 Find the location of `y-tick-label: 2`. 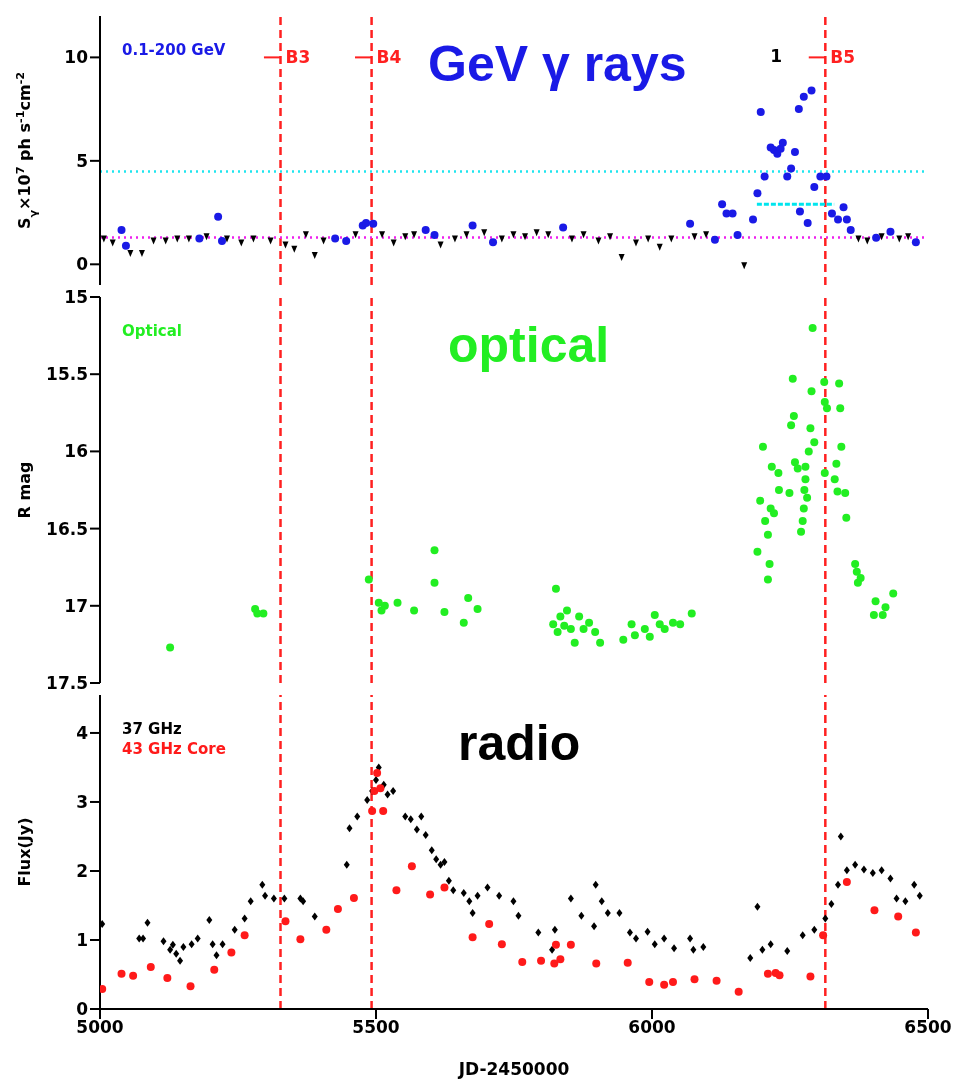

y-tick-label: 2 is located at coordinates (82, 871).